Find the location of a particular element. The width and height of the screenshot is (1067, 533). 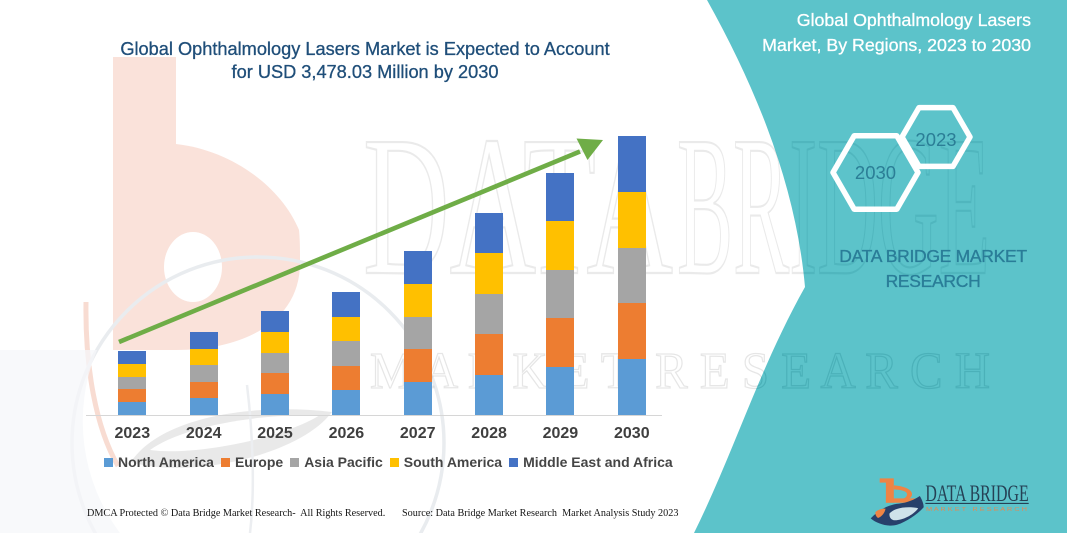

svg-text: 2030 is located at coordinates (875, 172).